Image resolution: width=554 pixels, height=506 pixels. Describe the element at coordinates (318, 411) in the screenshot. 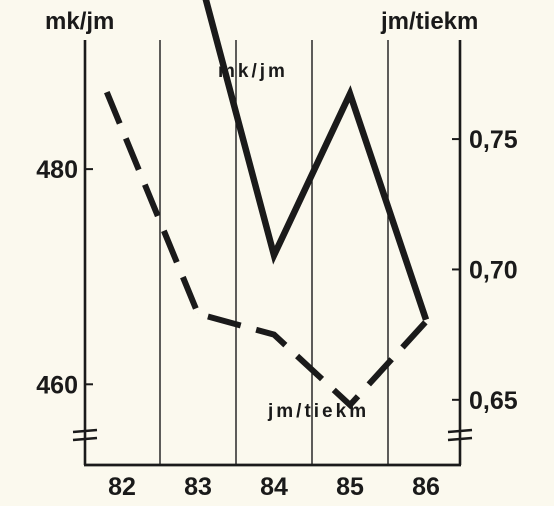

I see `series-label-jm-tiekm: jm/tiekm` at that location.